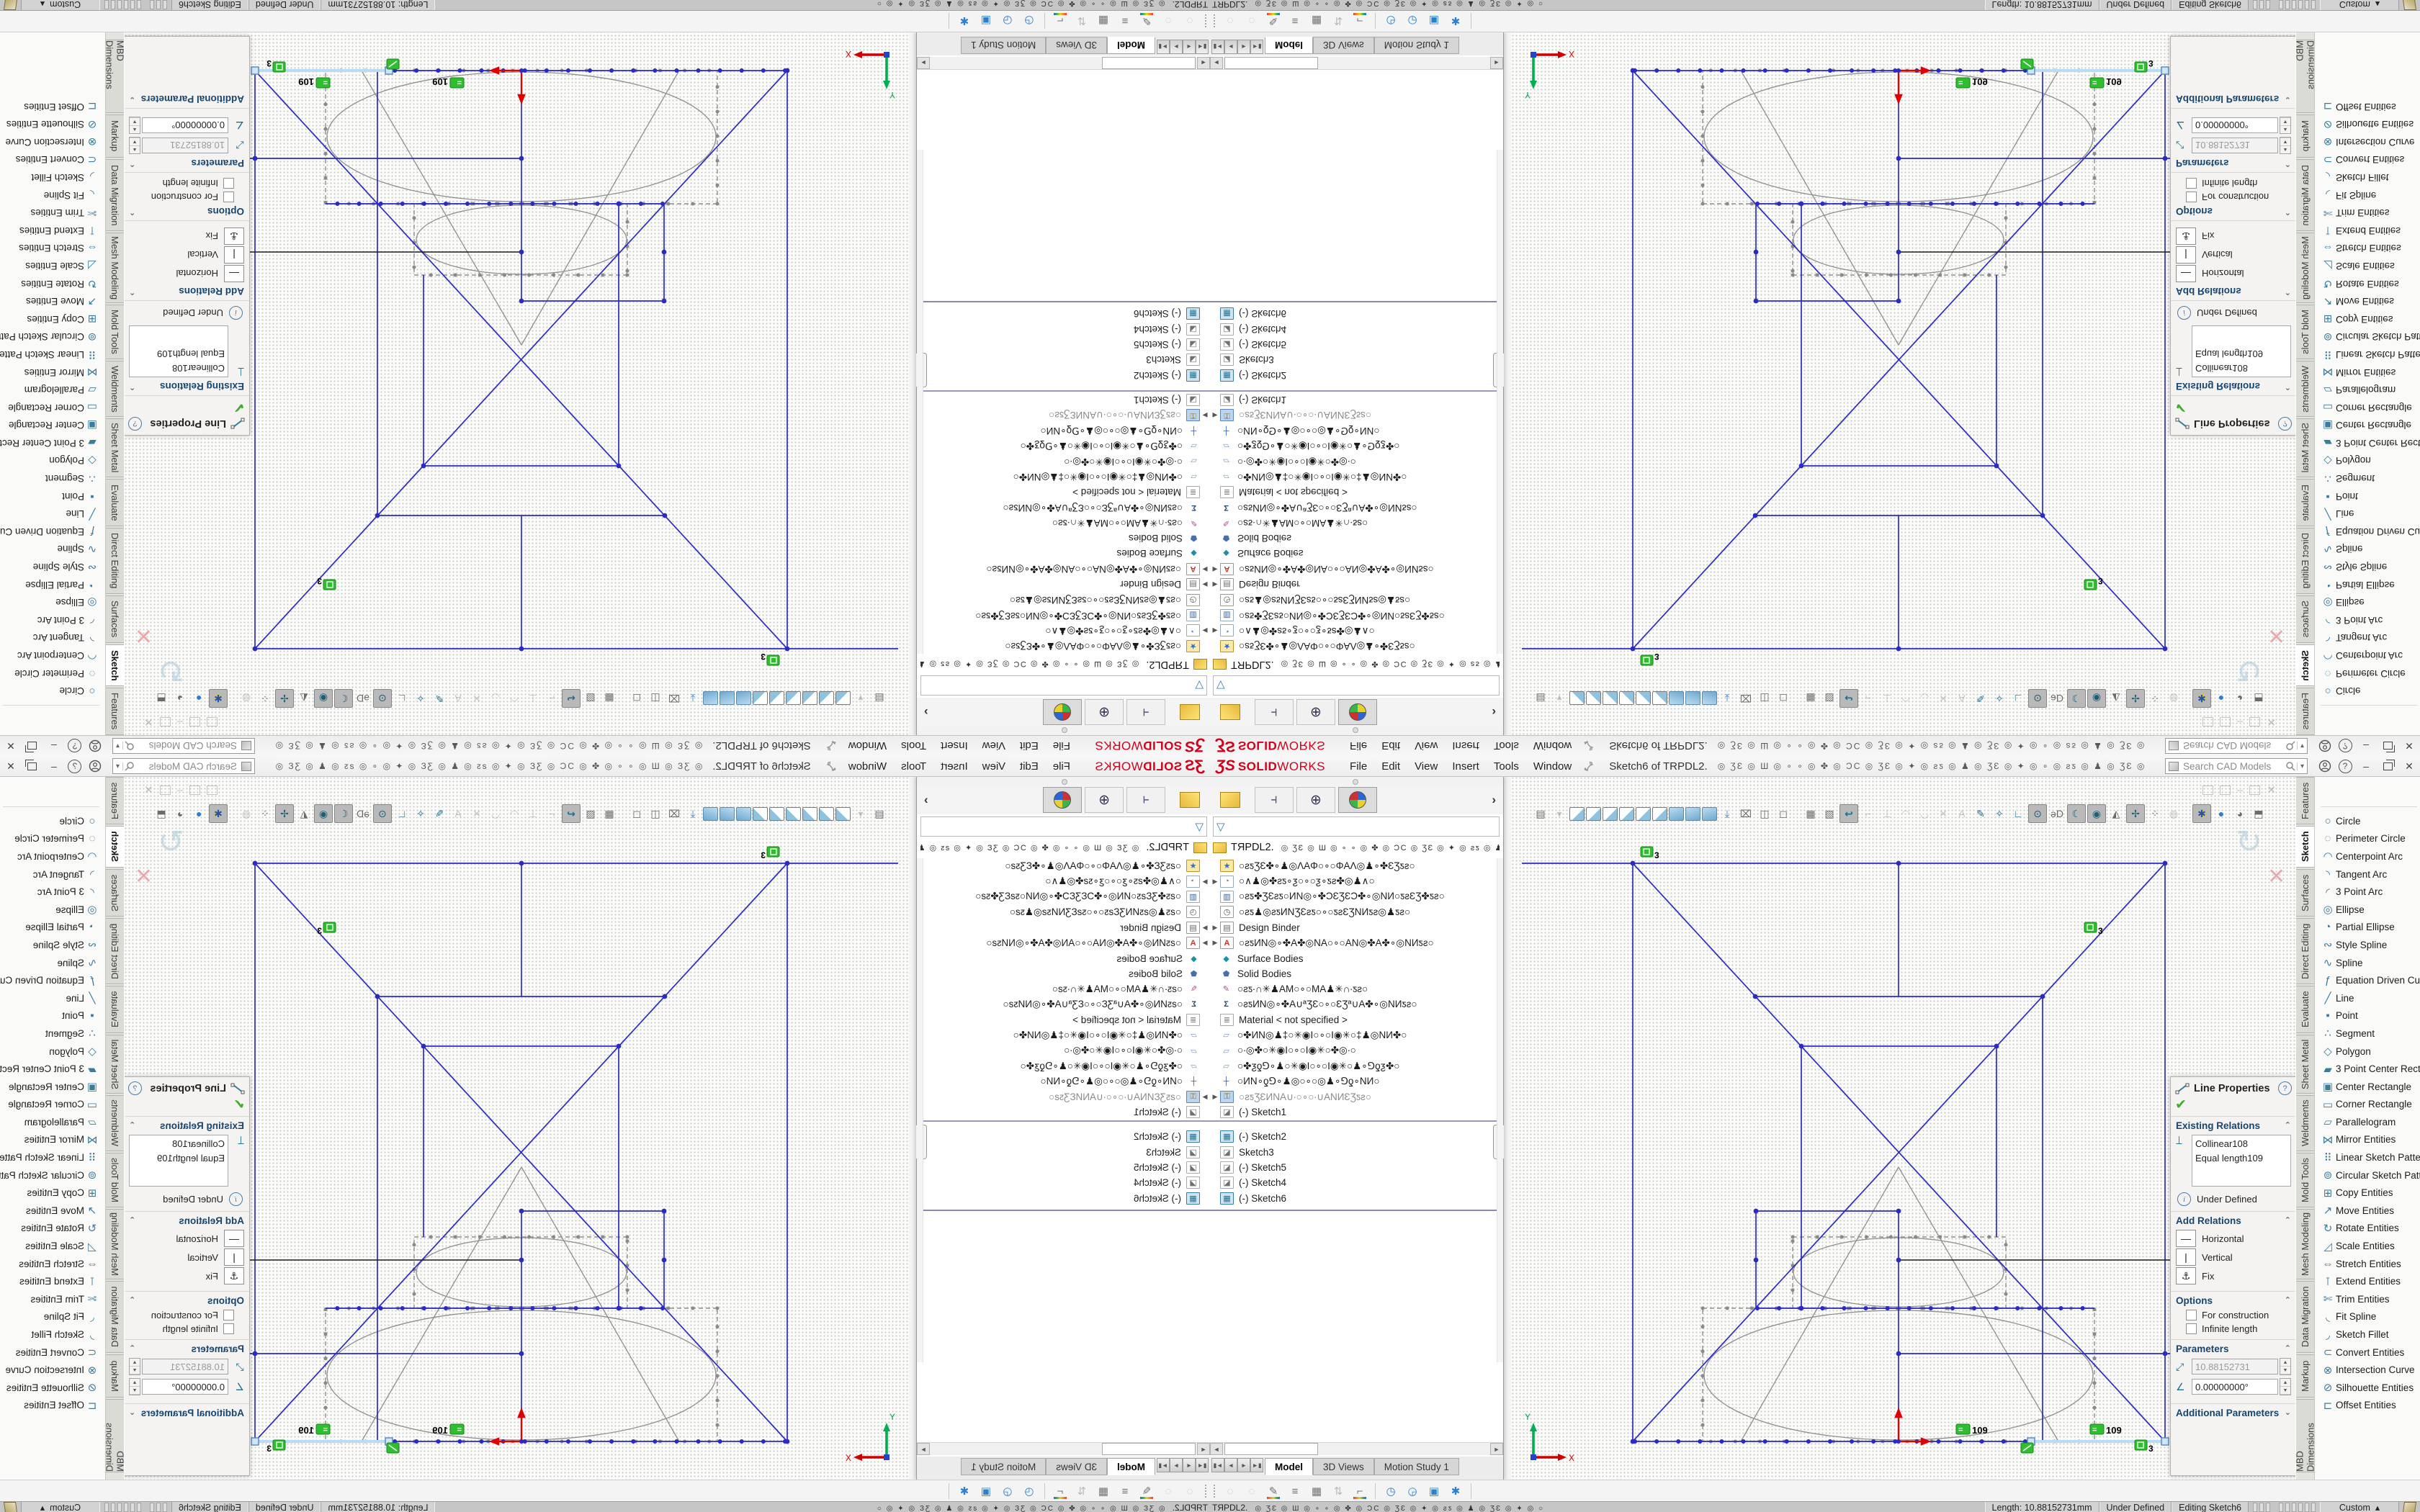  Describe the element at coordinates (265, 813) in the screenshot. I see `grid-icon: ⁘` at that location.